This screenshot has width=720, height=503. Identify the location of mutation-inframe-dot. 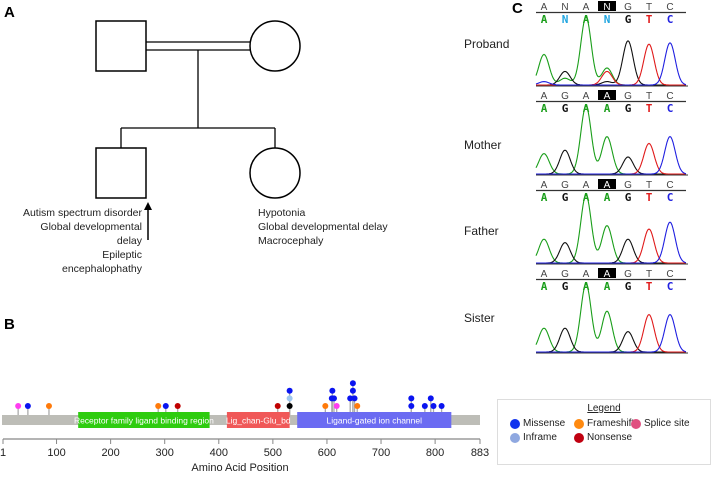
(289, 398).